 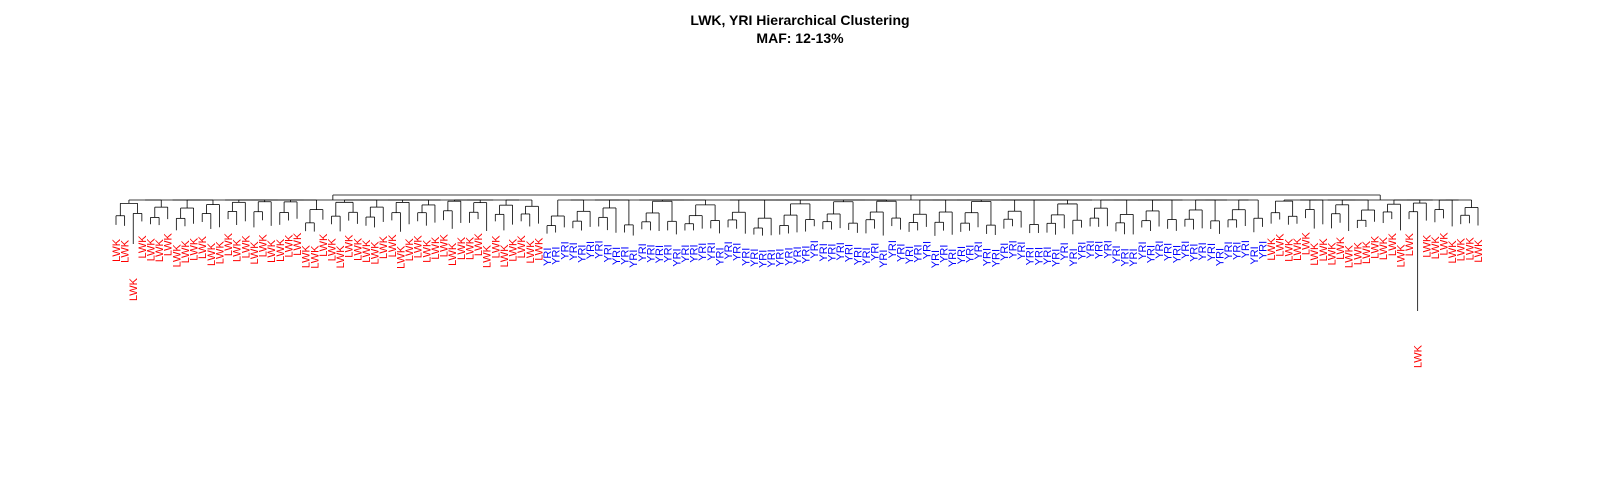 I want to click on chart-title: LWK, YRI Hierarchical Clustering, so click(x=800, y=20).